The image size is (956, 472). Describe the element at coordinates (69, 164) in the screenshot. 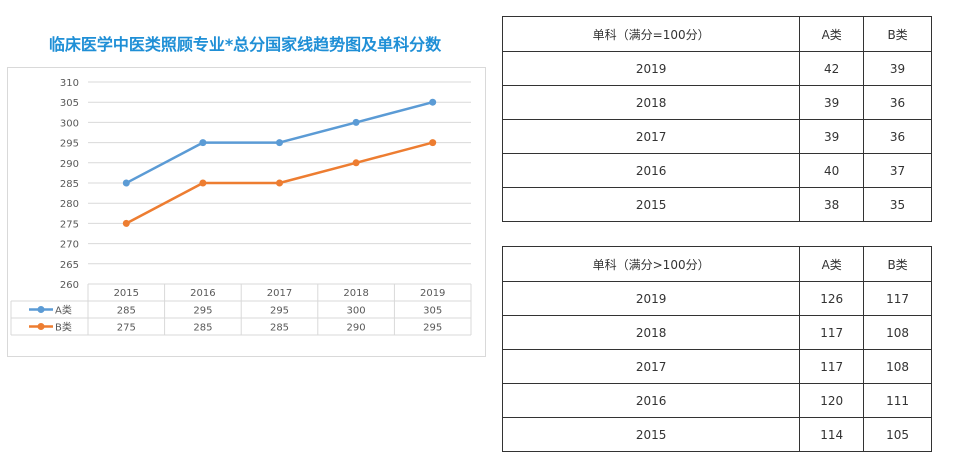

I see `y-tick-label: 290` at that location.